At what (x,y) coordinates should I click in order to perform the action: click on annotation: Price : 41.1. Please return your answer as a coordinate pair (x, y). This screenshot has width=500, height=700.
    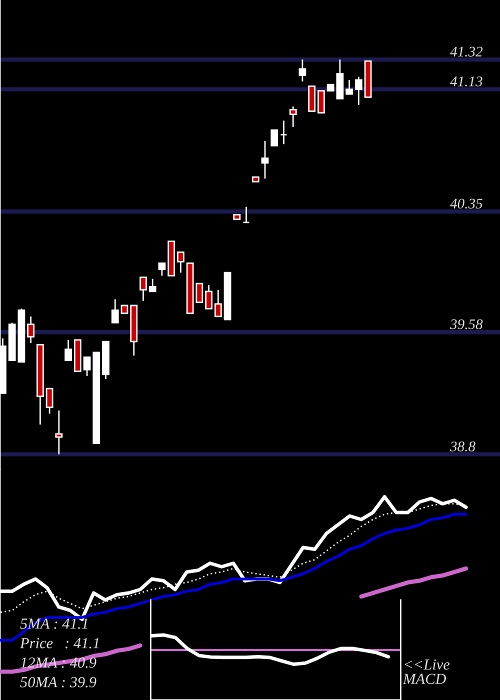
    Looking at the image, I should click on (59, 643).